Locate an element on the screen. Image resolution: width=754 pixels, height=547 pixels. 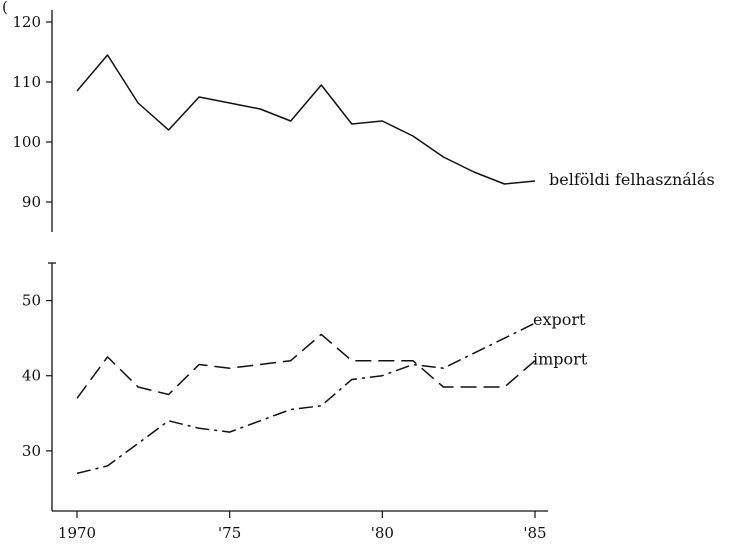
y-tick-label-upper: 90 is located at coordinates (31, 202).